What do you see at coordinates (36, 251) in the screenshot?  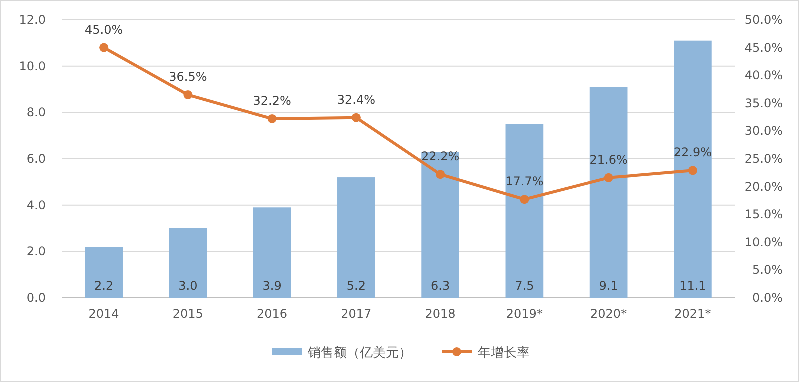 I see `y-tick-label: 2.0` at bounding box center [36, 251].